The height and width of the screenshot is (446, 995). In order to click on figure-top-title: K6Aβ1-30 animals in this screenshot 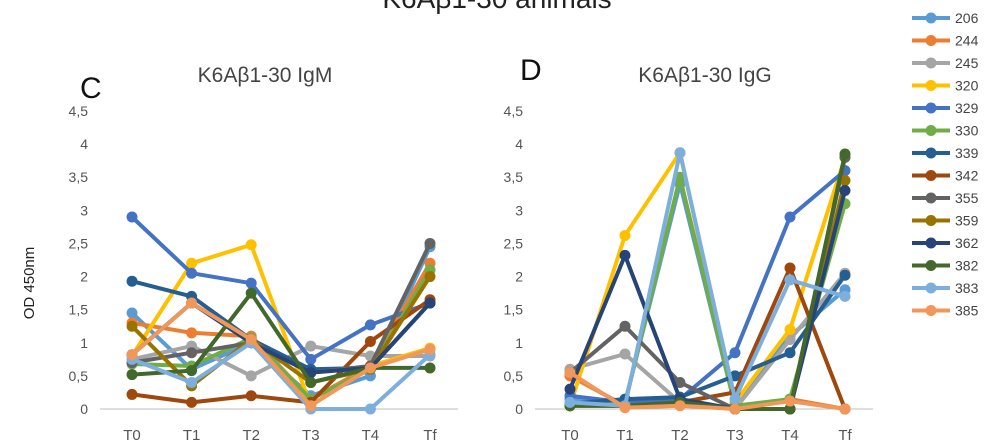, I will do `click(496, 7)`.